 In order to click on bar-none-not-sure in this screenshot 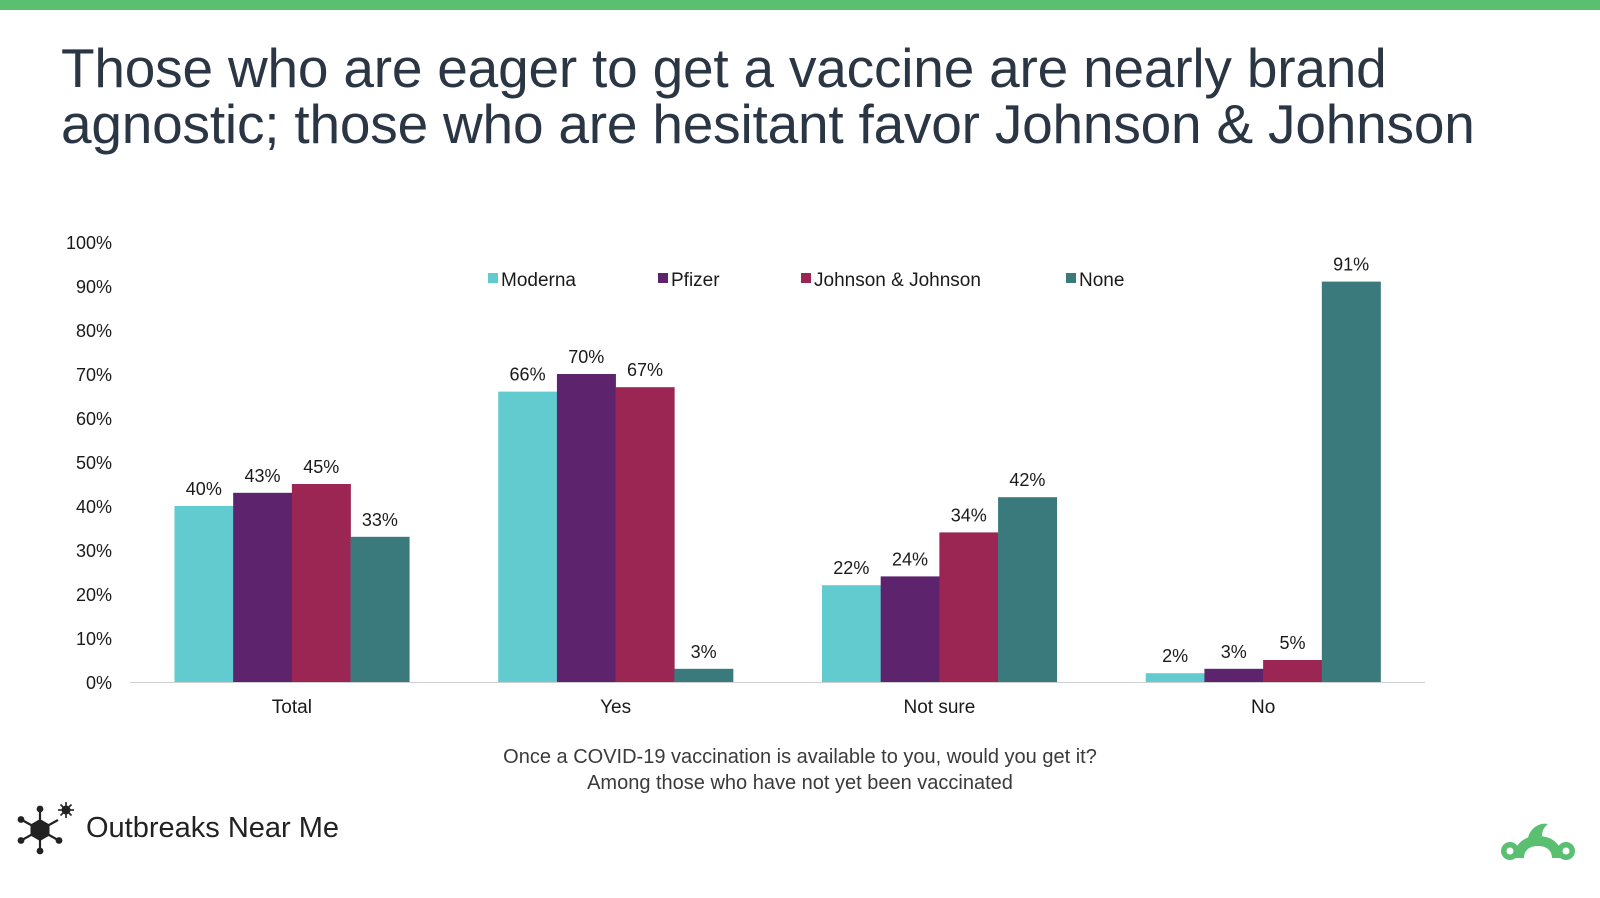, I will do `click(1028, 589)`.